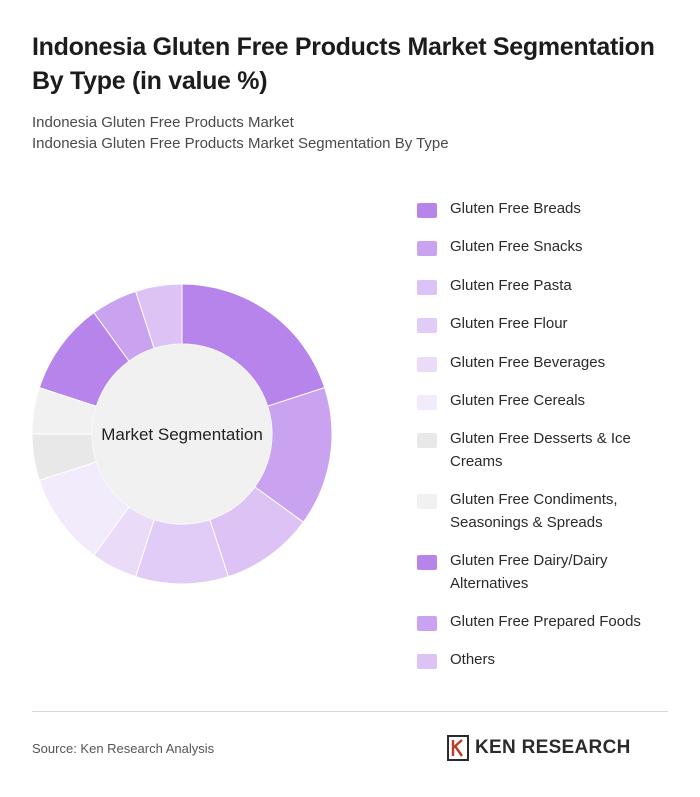  I want to click on legend-label: Gluten Free Pasta, so click(511, 285).